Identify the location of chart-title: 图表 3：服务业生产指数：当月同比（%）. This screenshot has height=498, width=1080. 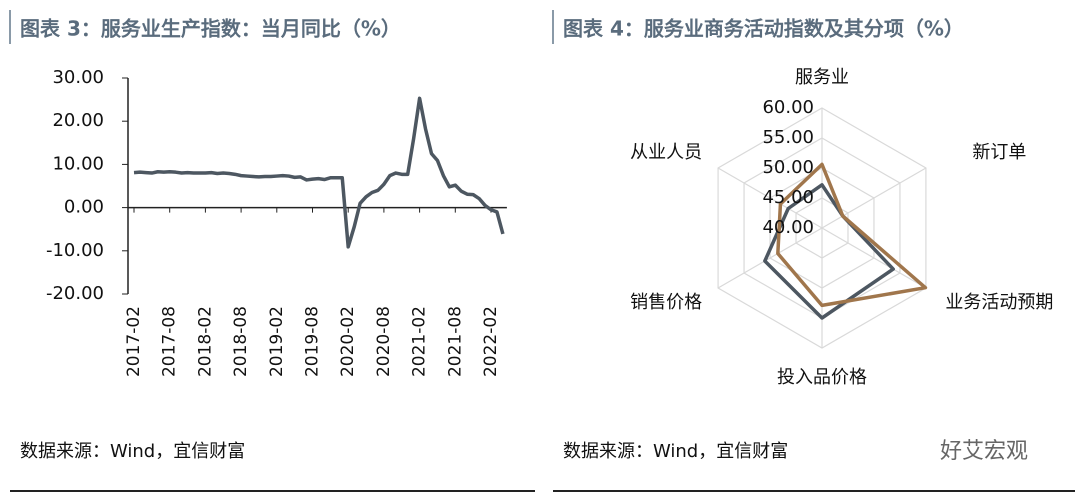
(210, 29).